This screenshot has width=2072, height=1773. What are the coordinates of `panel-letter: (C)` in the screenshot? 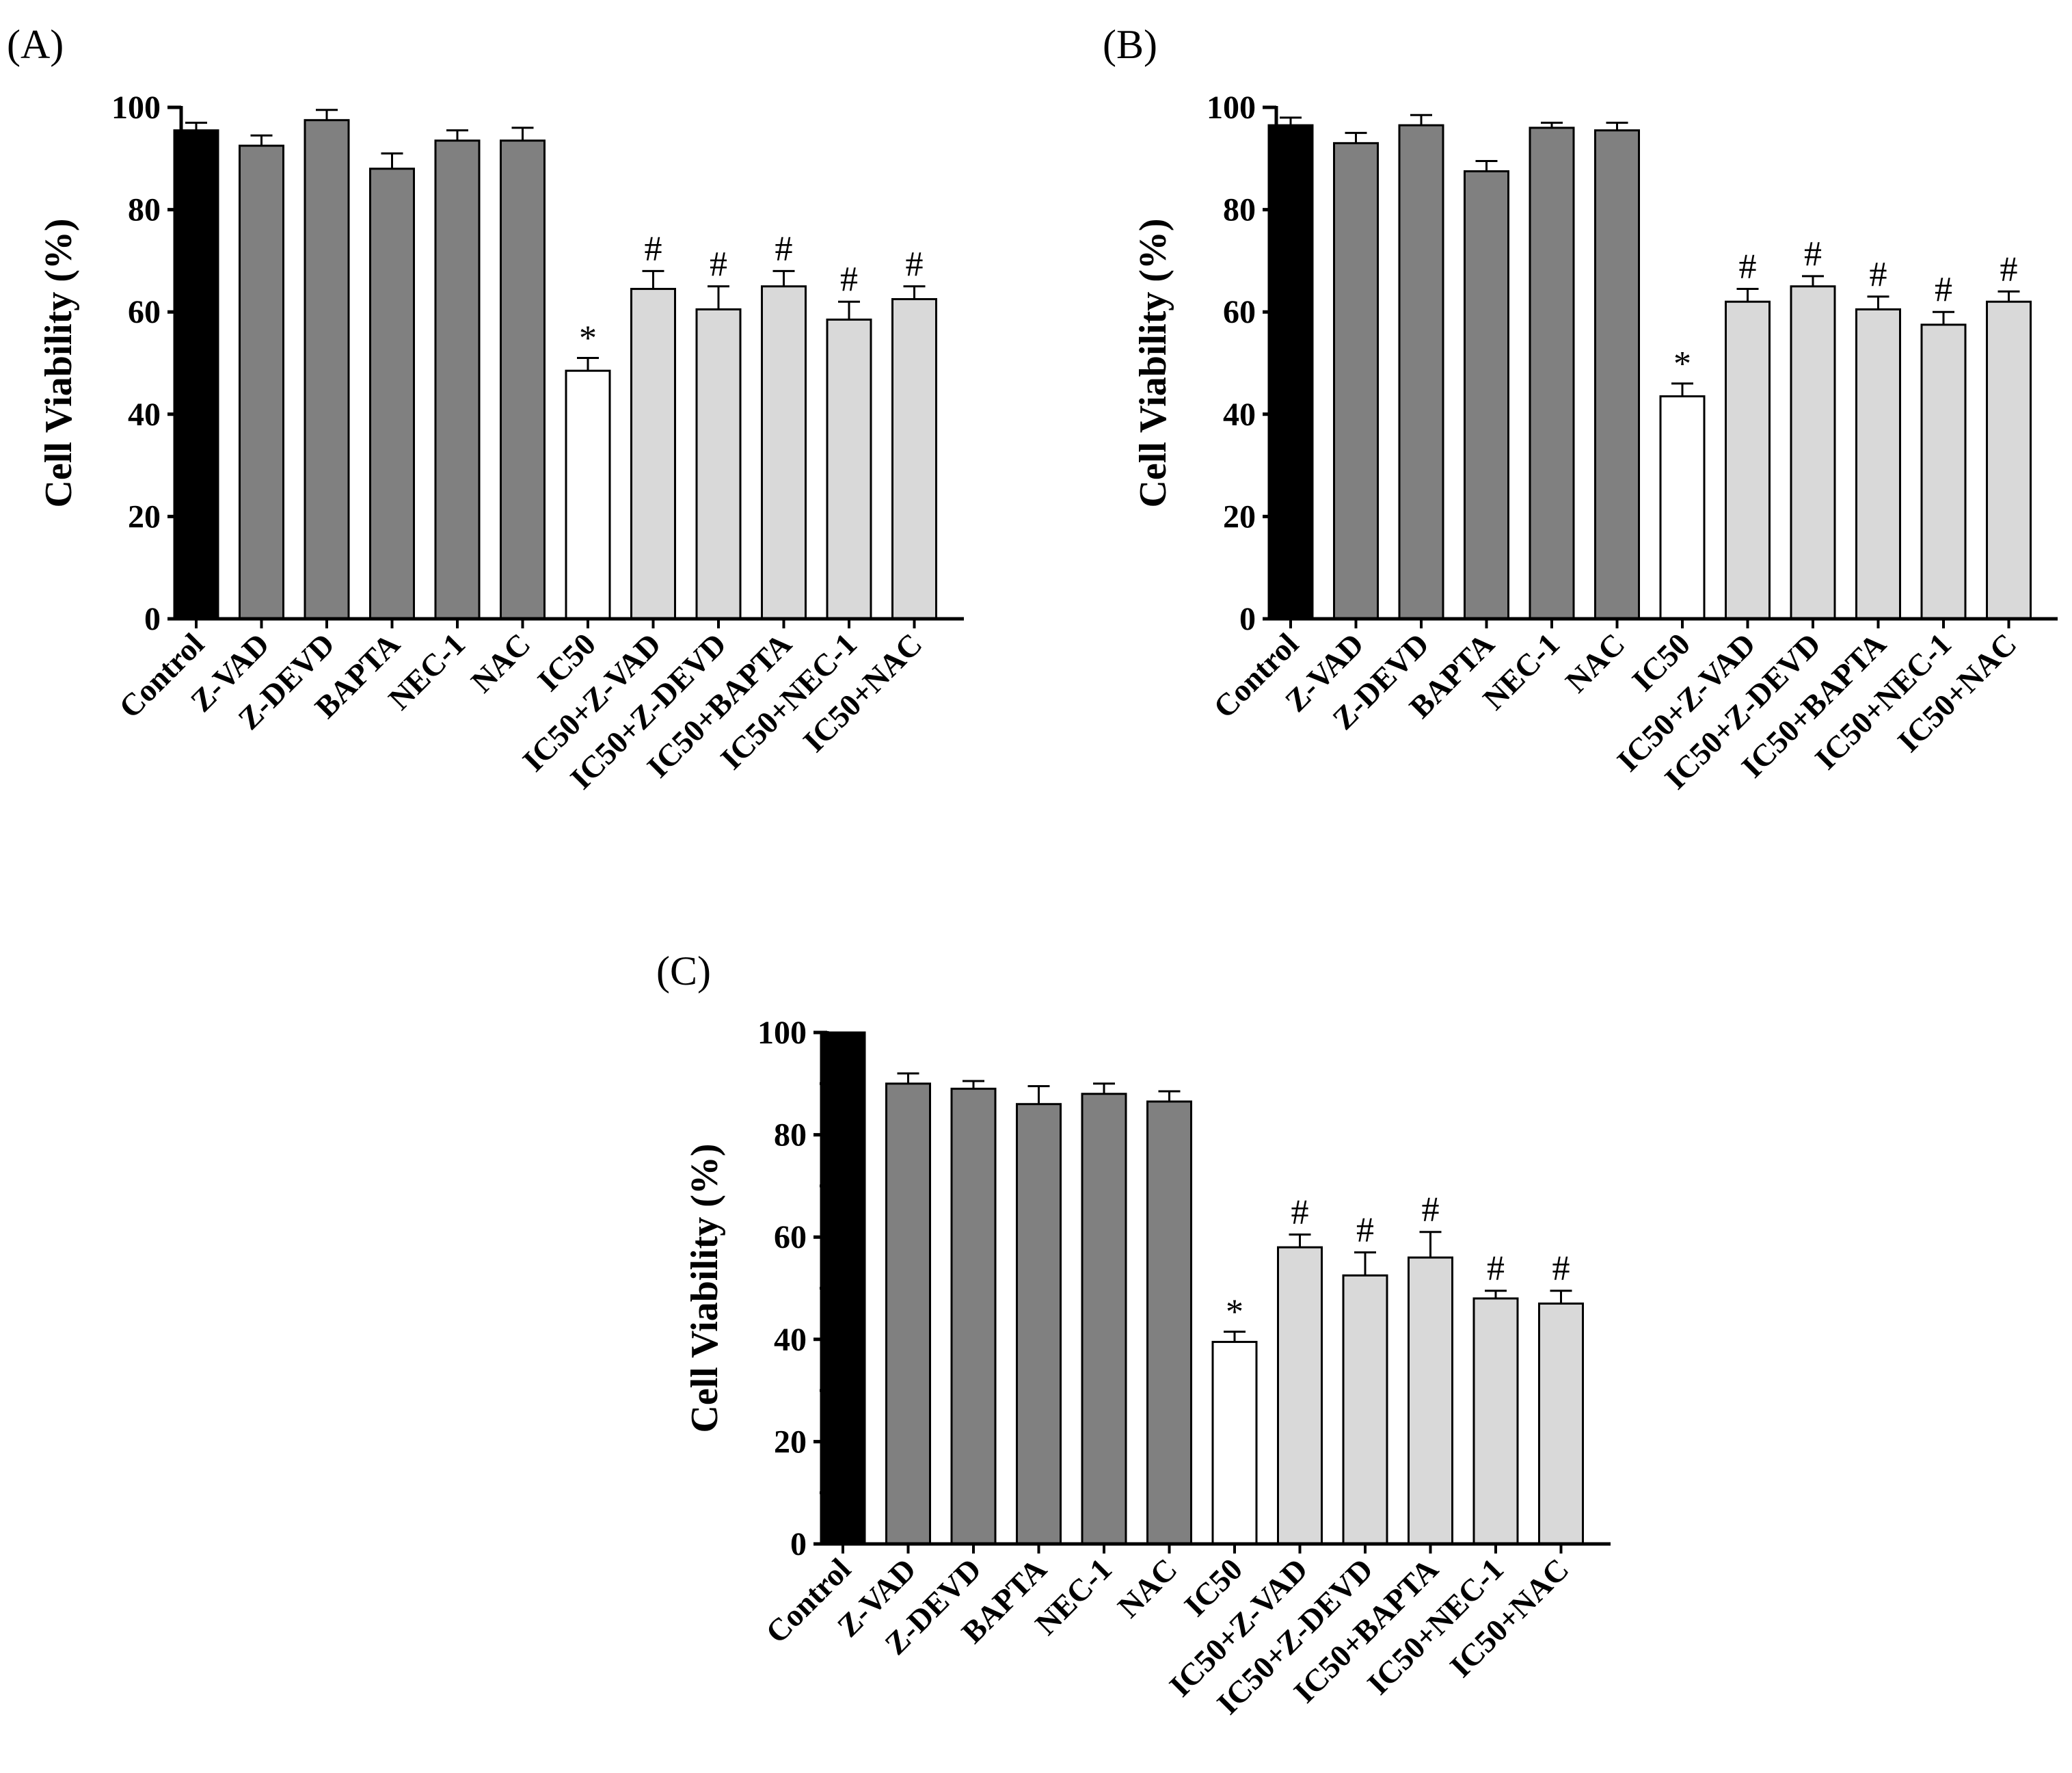 It's located at (683, 971).